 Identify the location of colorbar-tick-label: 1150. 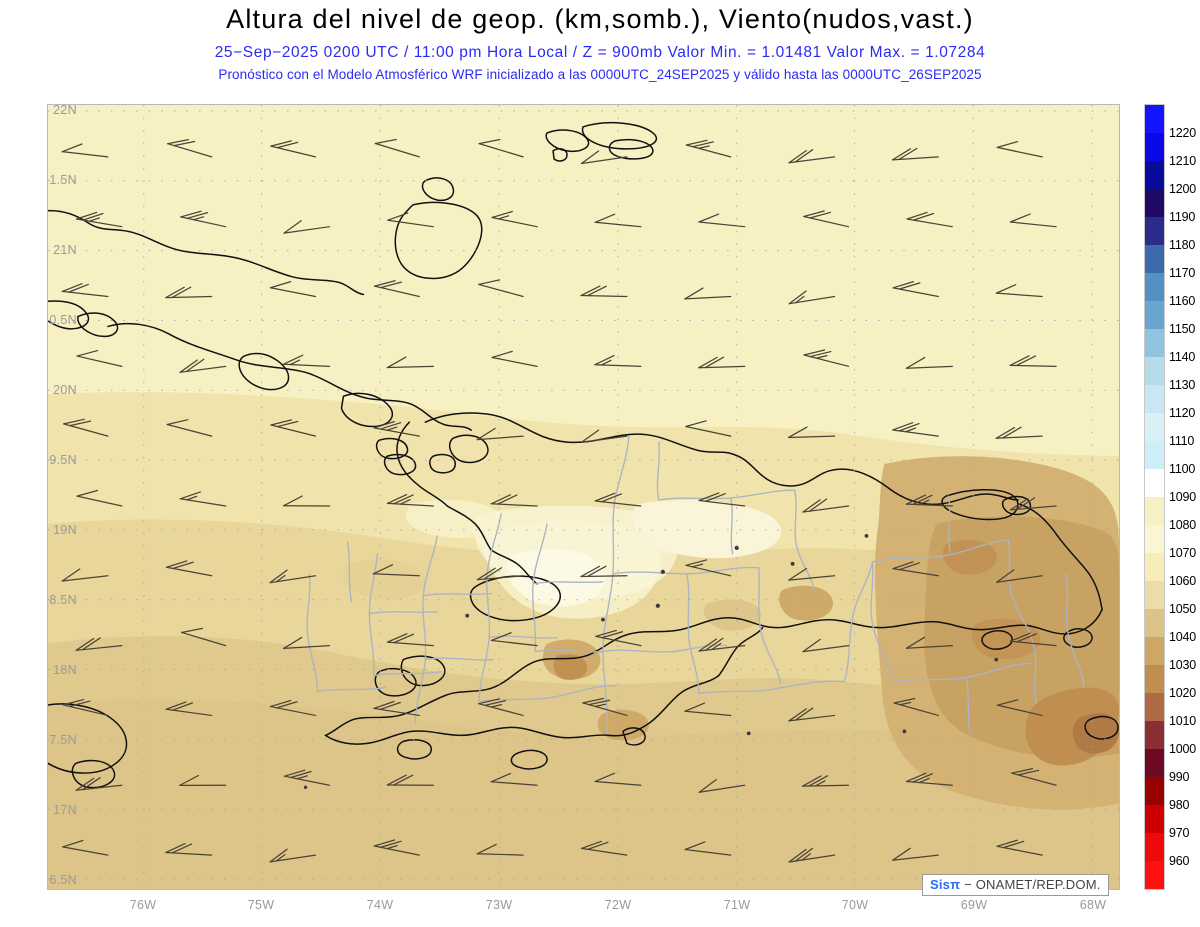
(1182, 329).